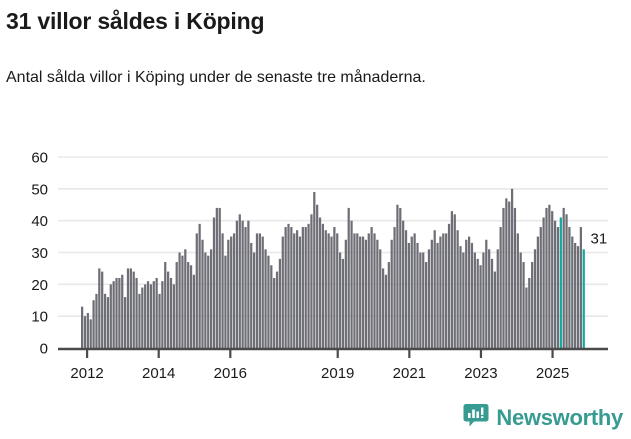 Image resolution: width=631 pixels, height=439 pixels. Describe the element at coordinates (559, 417) in the screenshot. I see `newsworthy-logo-text: Newsworthy` at that location.